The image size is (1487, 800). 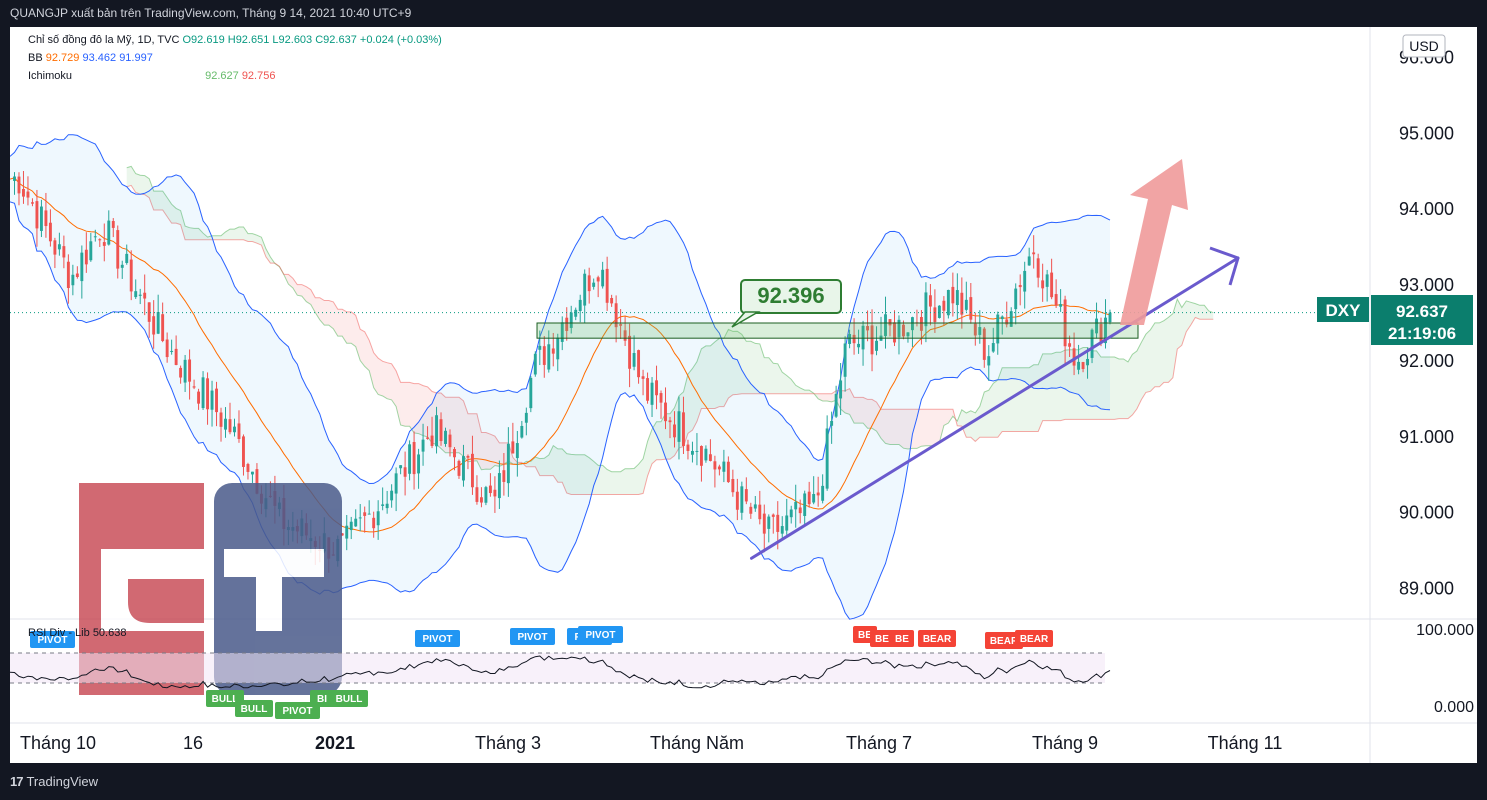 What do you see at coordinates (59, 633) in the screenshot?
I see `legend-rsi-label: RSI Div - Lib` at bounding box center [59, 633].